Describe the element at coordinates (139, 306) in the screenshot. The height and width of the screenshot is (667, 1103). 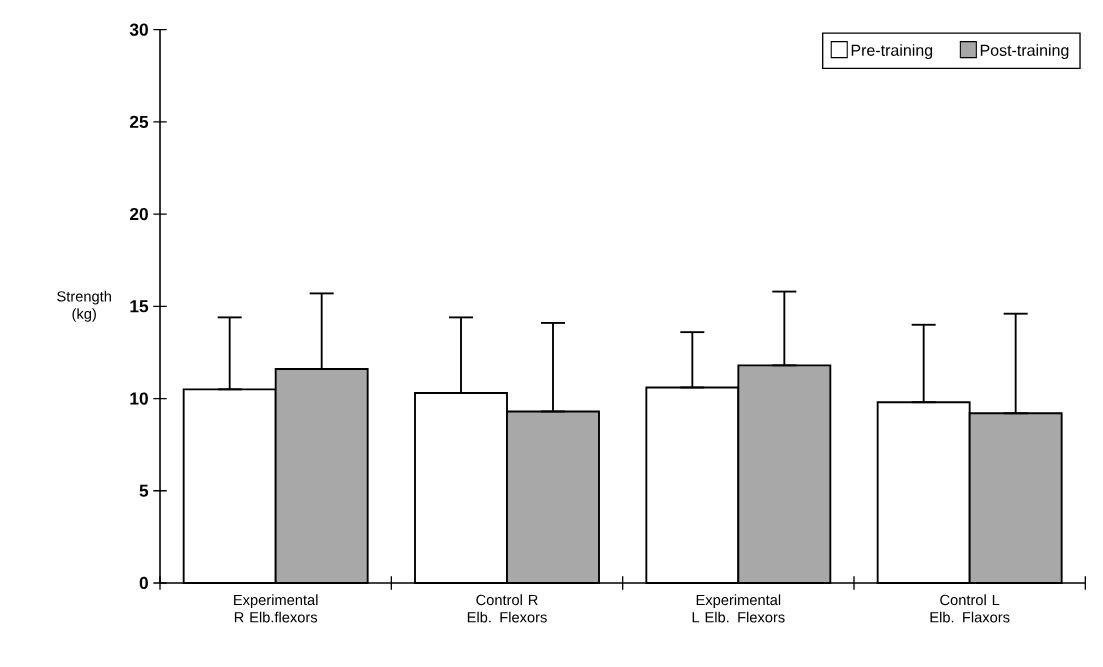
I see `y-tick-label: 15` at that location.